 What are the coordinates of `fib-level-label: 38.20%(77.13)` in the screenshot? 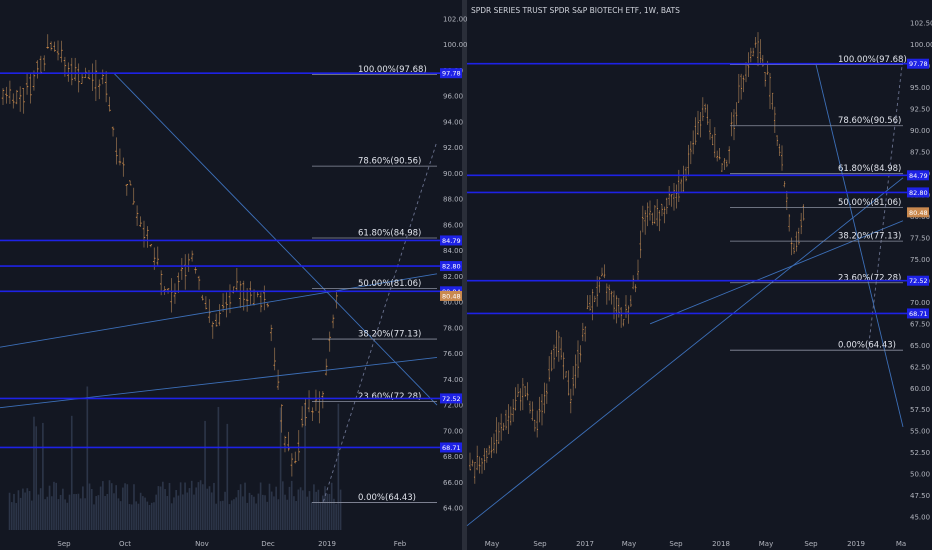 It's located at (869, 237).